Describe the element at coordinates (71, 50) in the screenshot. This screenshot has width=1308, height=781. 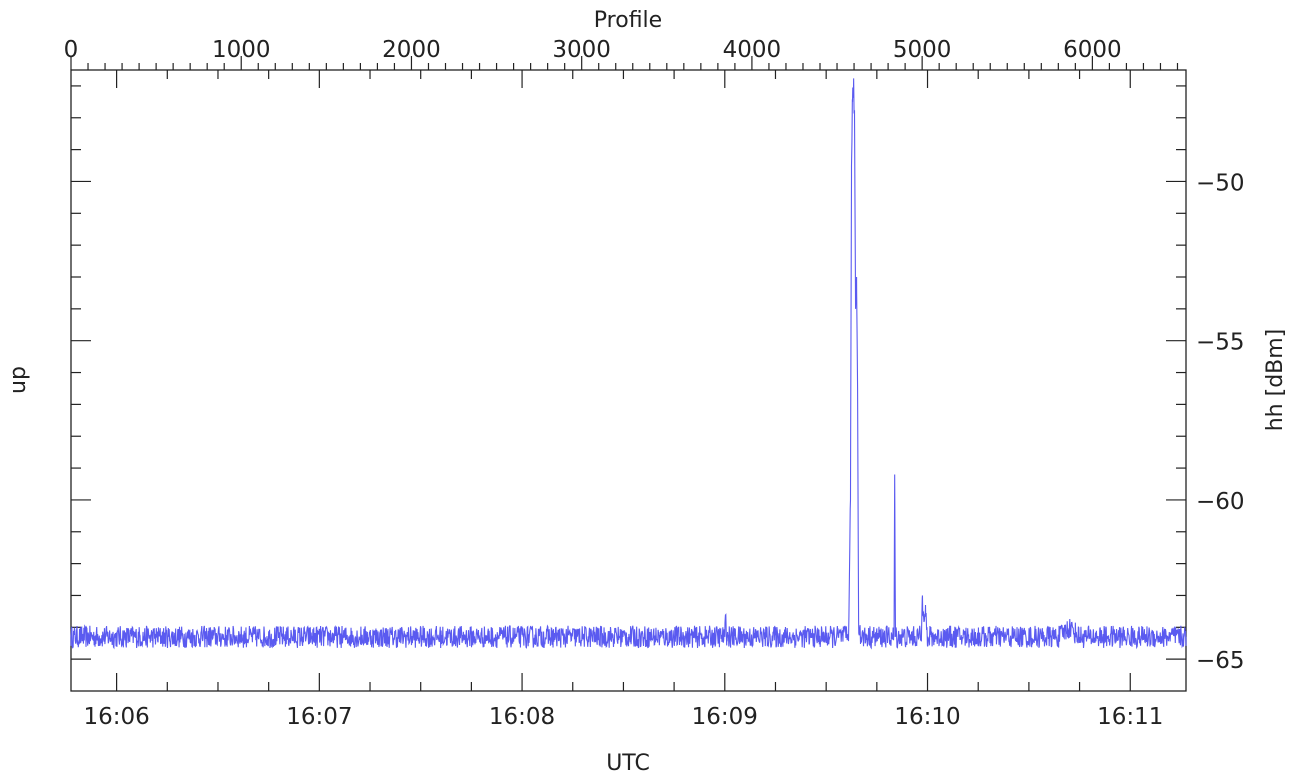
I see `x2-tick-label: 0` at that location.